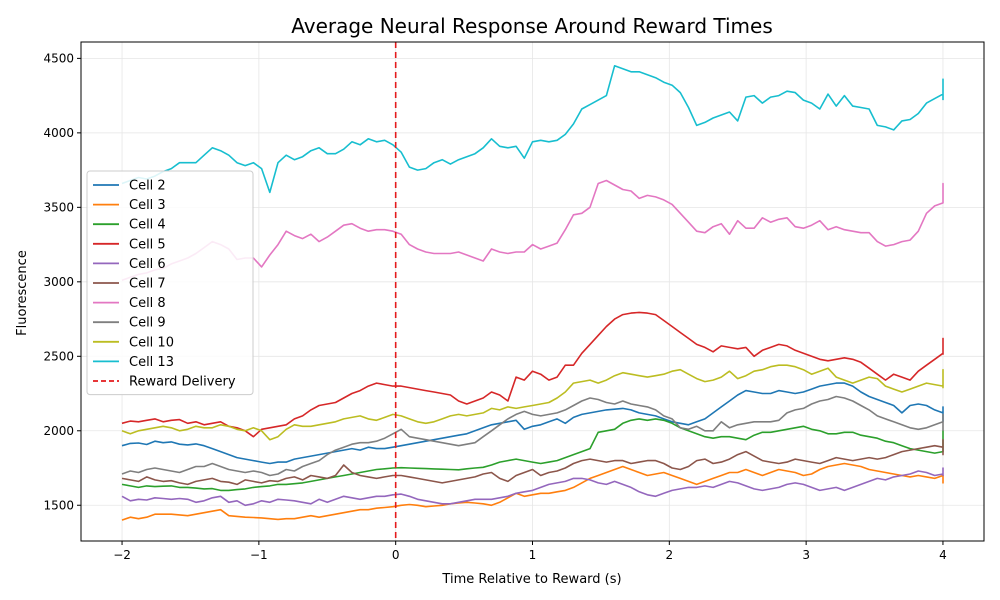 This screenshot has width=1000, height=600. What do you see at coordinates (122, 555) in the screenshot?
I see `x-tick-label: −2` at bounding box center [122, 555].